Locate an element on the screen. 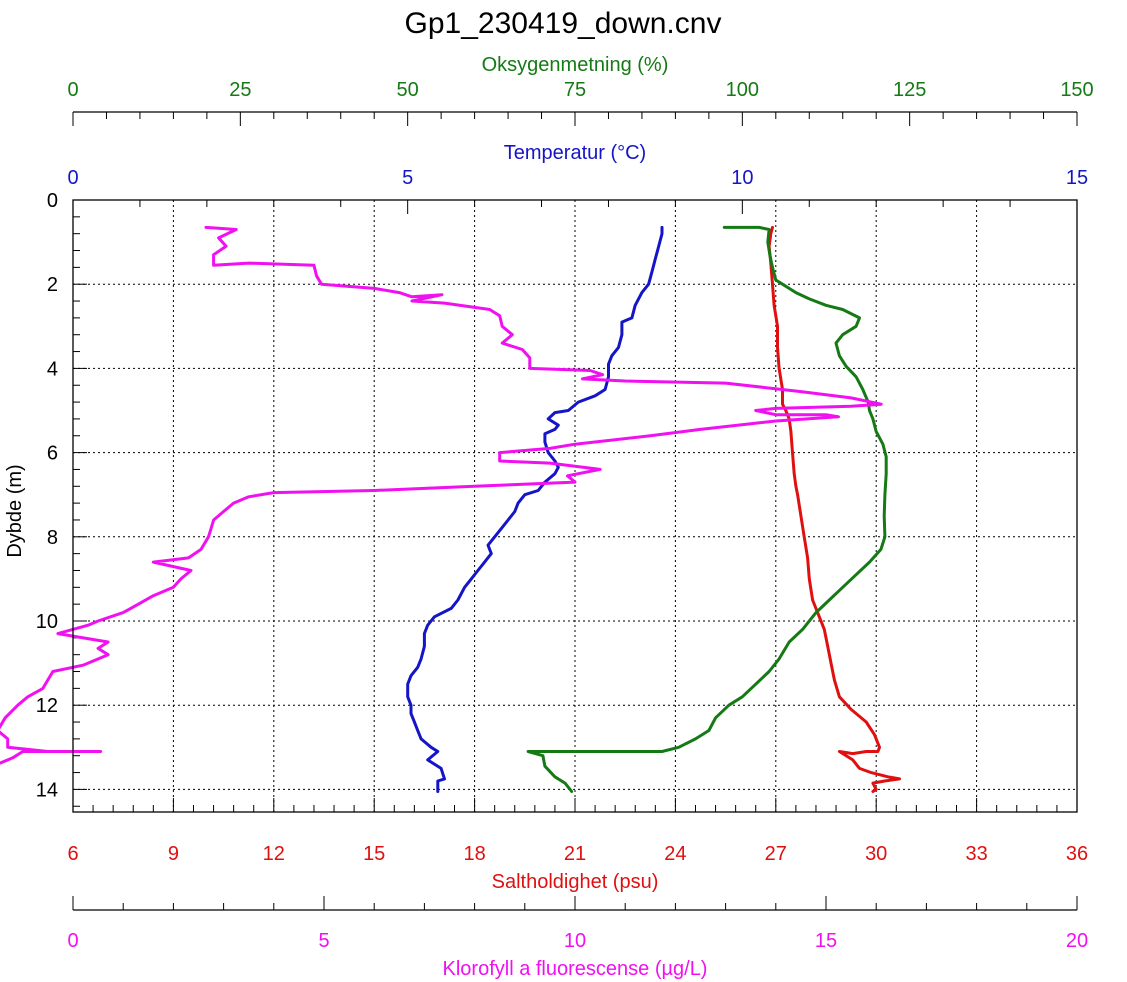 Image resolution: width=1127 pixels, height=982 pixels. oxygen-axis: Oksygenmetning (%) 0 25 50 75 100 125 150 is located at coordinates (580, 90).